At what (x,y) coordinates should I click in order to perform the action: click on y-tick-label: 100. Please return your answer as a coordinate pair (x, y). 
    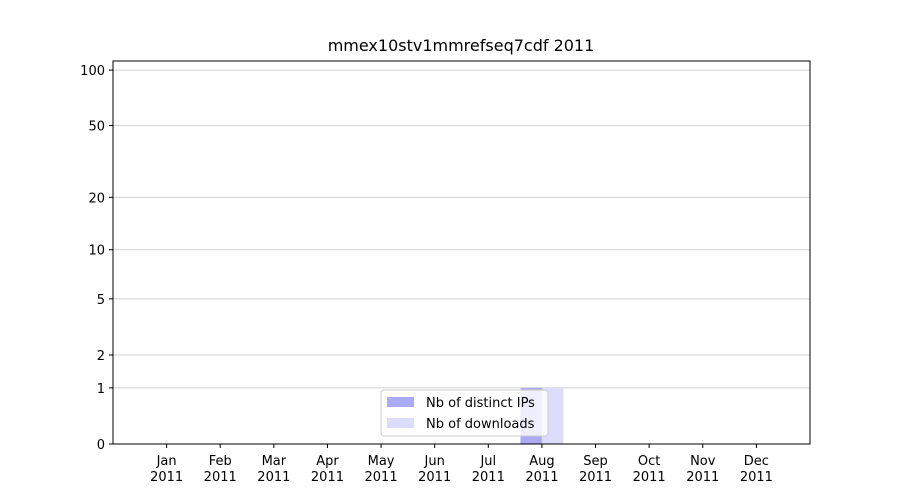
    Looking at the image, I should click on (92, 71).